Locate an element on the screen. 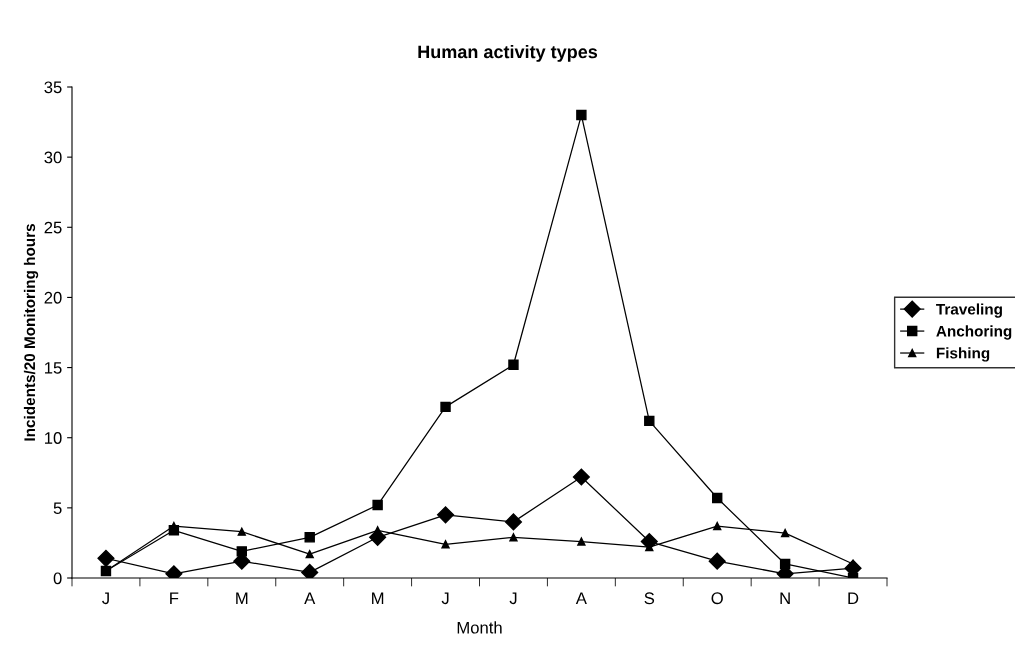  legend-label: Anchoring is located at coordinates (974, 332).